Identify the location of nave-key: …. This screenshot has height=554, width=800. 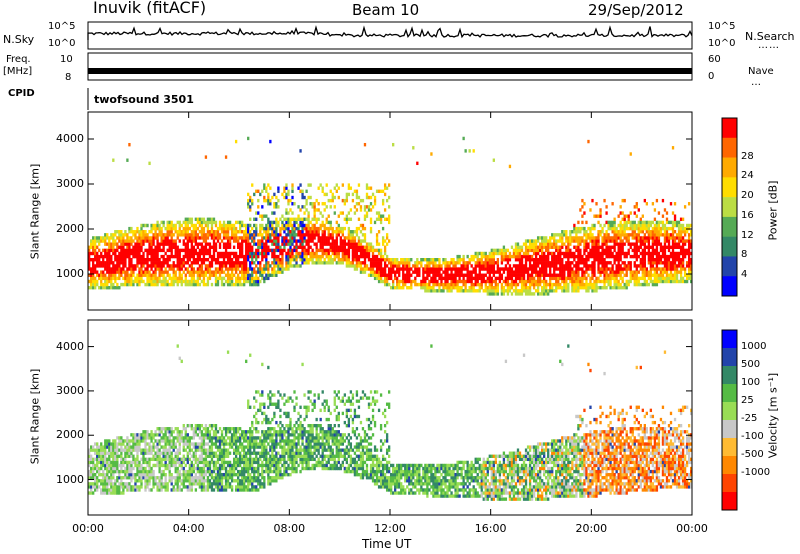
(756, 82).